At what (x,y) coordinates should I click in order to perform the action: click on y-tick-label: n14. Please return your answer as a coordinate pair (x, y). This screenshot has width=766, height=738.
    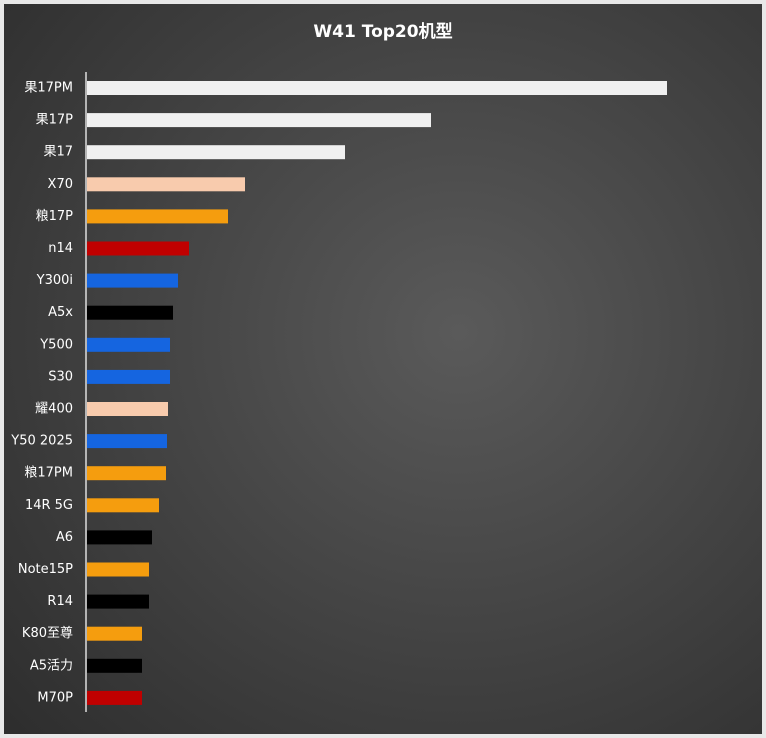
    Looking at the image, I should click on (60, 248).